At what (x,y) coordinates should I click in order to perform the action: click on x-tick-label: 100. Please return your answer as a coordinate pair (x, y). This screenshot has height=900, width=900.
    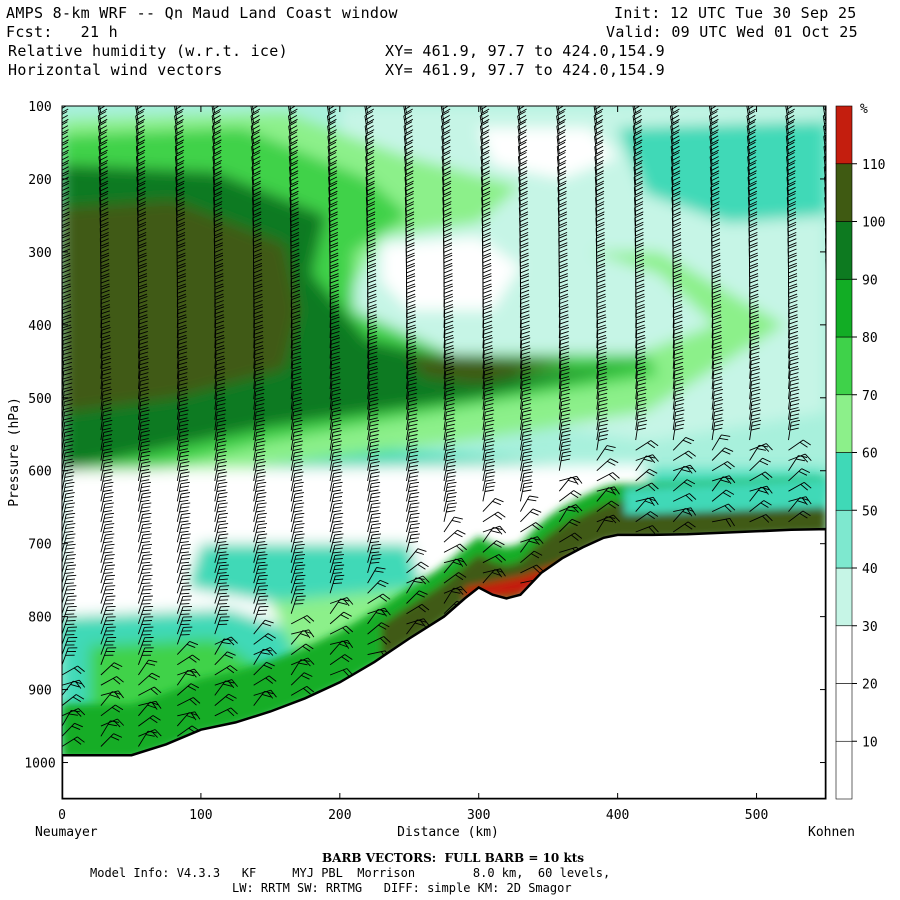
    Looking at the image, I should click on (200, 815).